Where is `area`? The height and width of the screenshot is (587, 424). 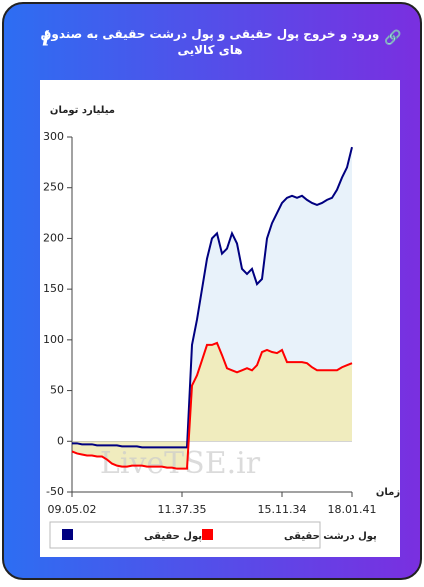
area is located at coordinates (212, 405).